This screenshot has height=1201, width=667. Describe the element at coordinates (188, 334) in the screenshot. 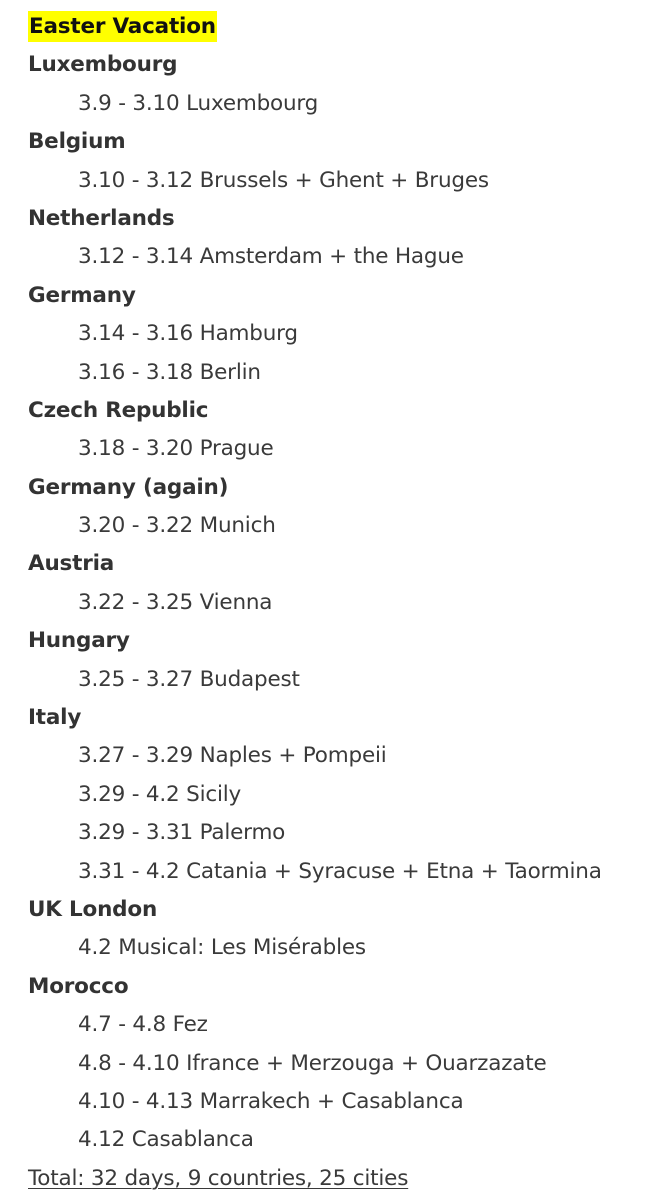

I see `itinerary-entry: 3.14 - 3.16 Hamburg` at that location.